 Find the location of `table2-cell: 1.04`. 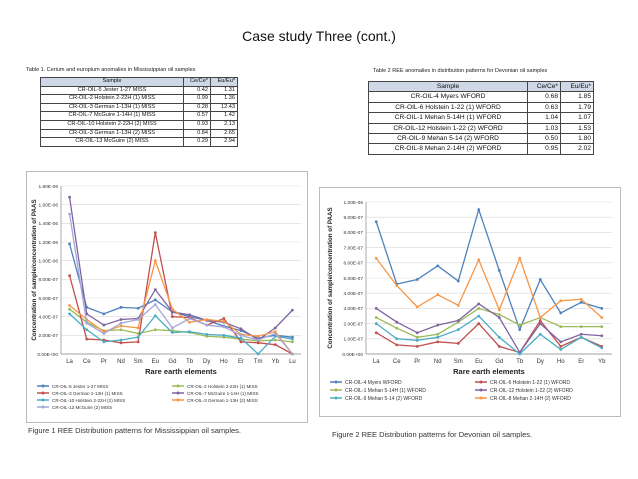

table2-cell: 1.04 is located at coordinates (544, 118).